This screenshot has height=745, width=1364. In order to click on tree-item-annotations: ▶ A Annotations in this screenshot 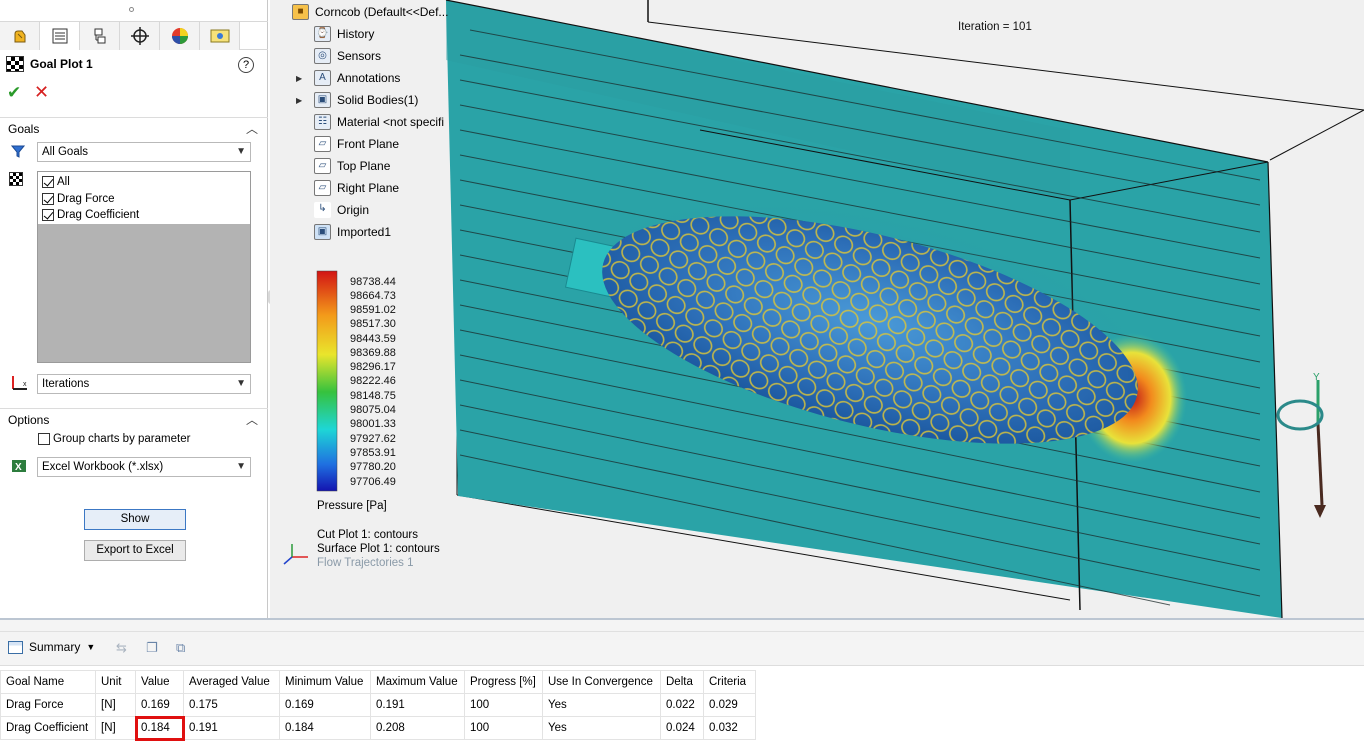, I will do `click(348, 78)`.